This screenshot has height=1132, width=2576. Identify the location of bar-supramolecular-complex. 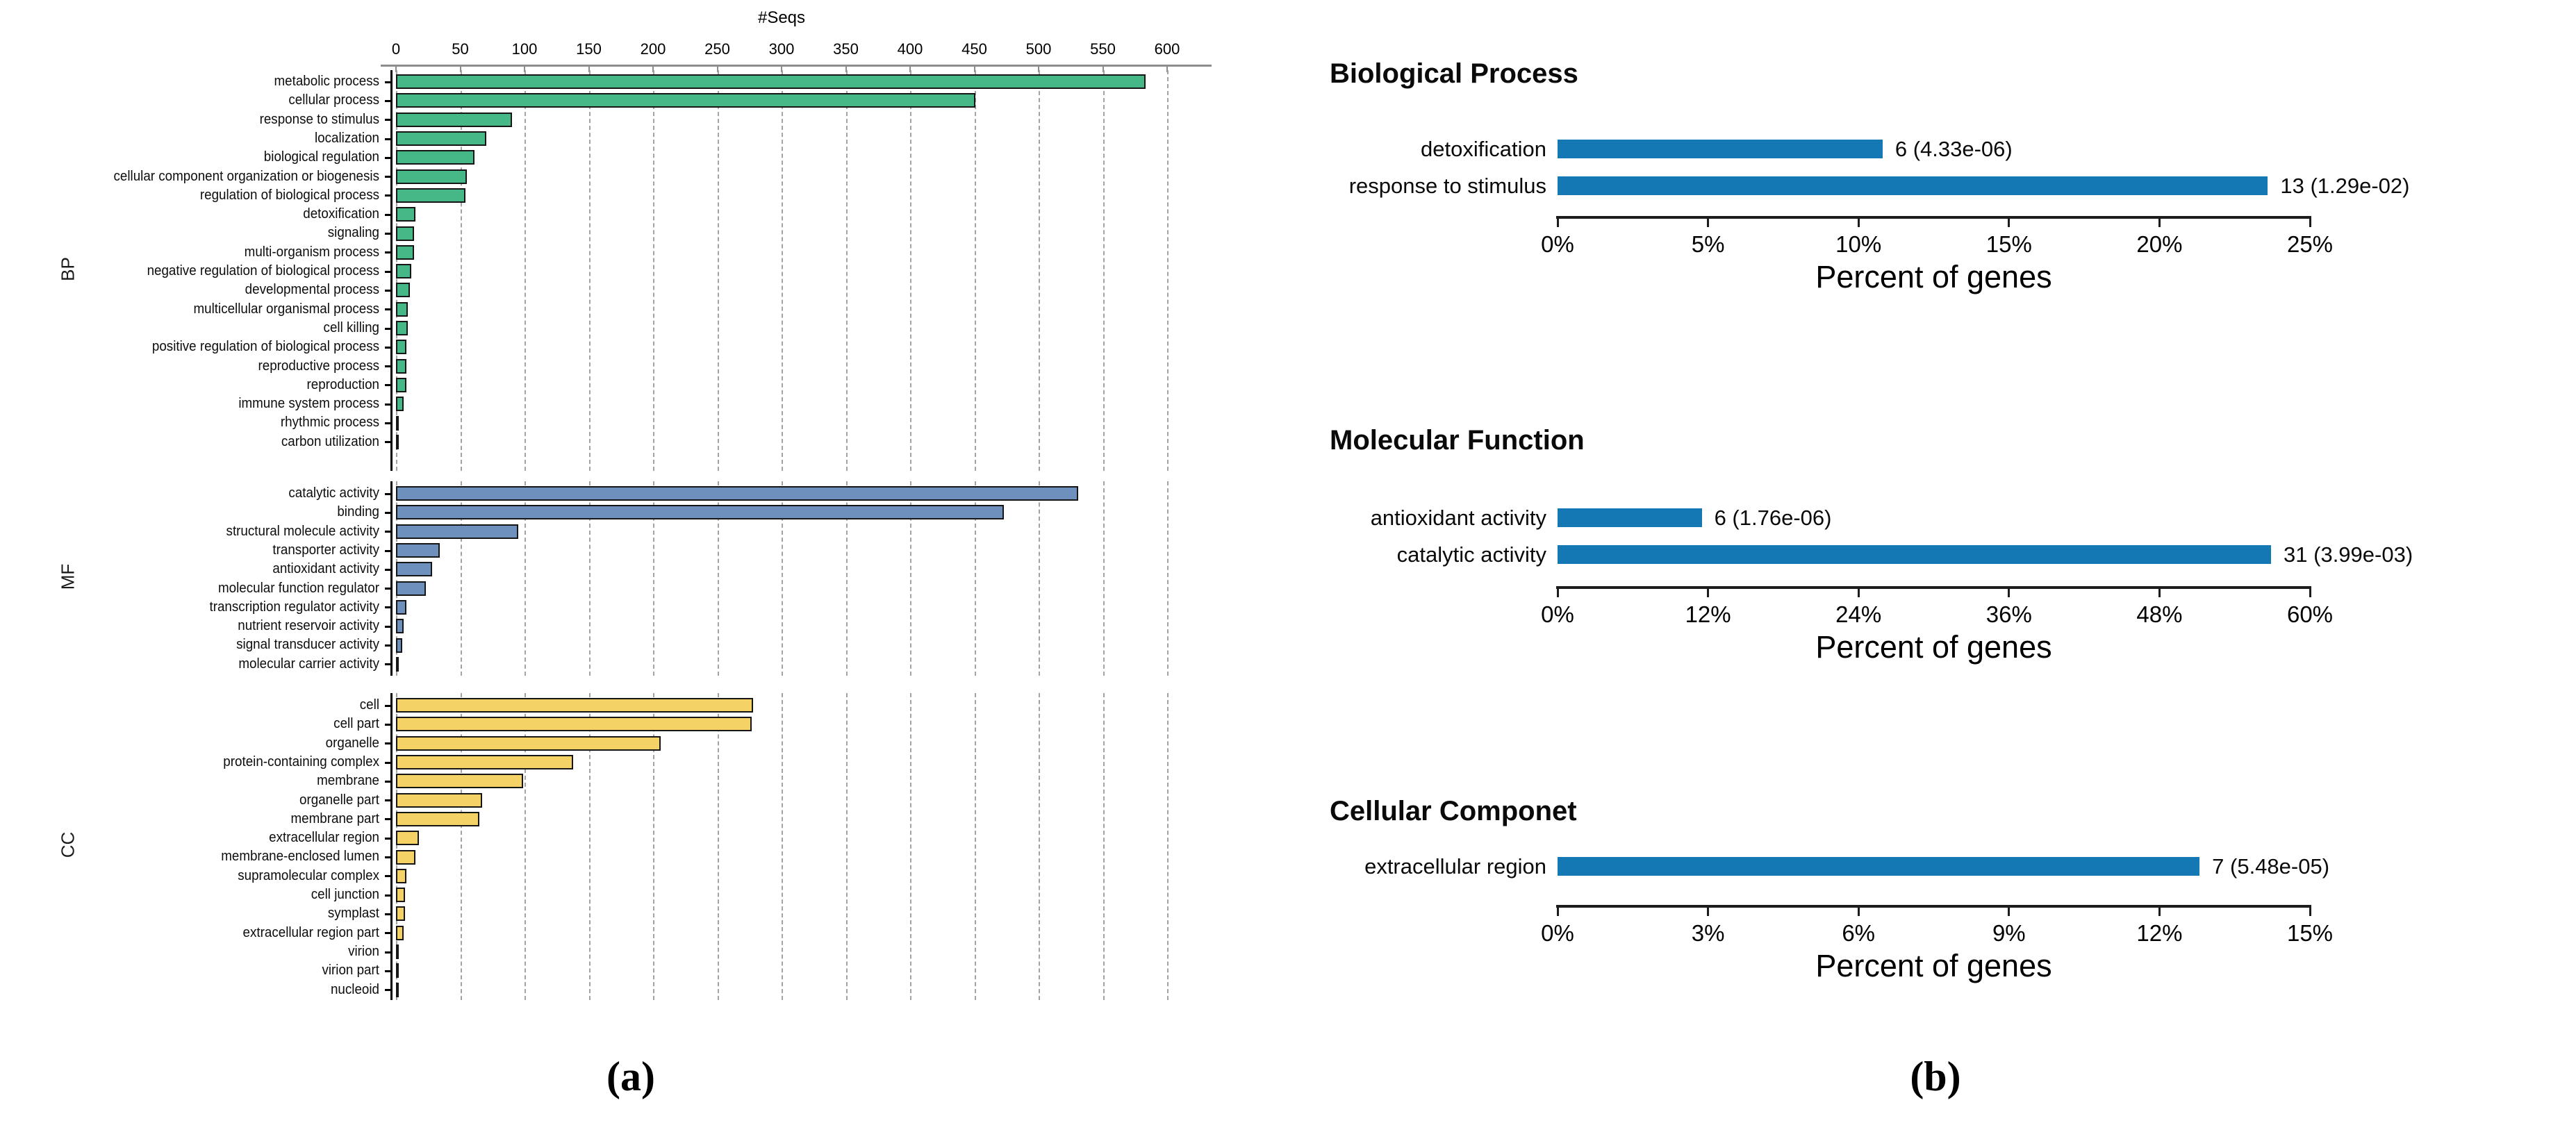
(401, 875).